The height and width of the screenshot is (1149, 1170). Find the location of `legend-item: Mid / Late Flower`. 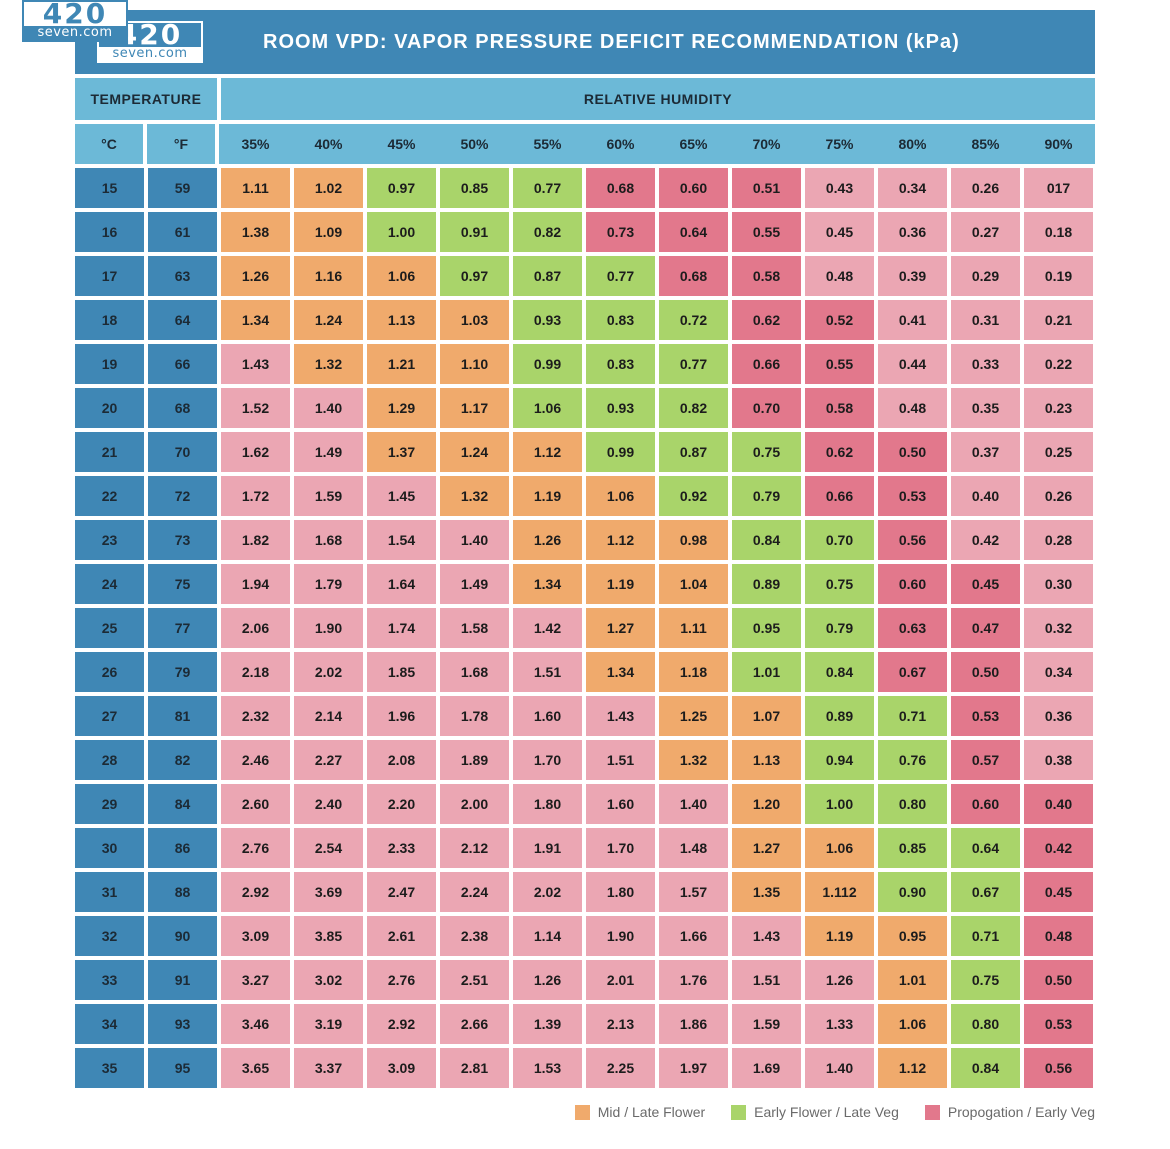

legend-item: Mid / Late Flower is located at coordinates (639, 1112).